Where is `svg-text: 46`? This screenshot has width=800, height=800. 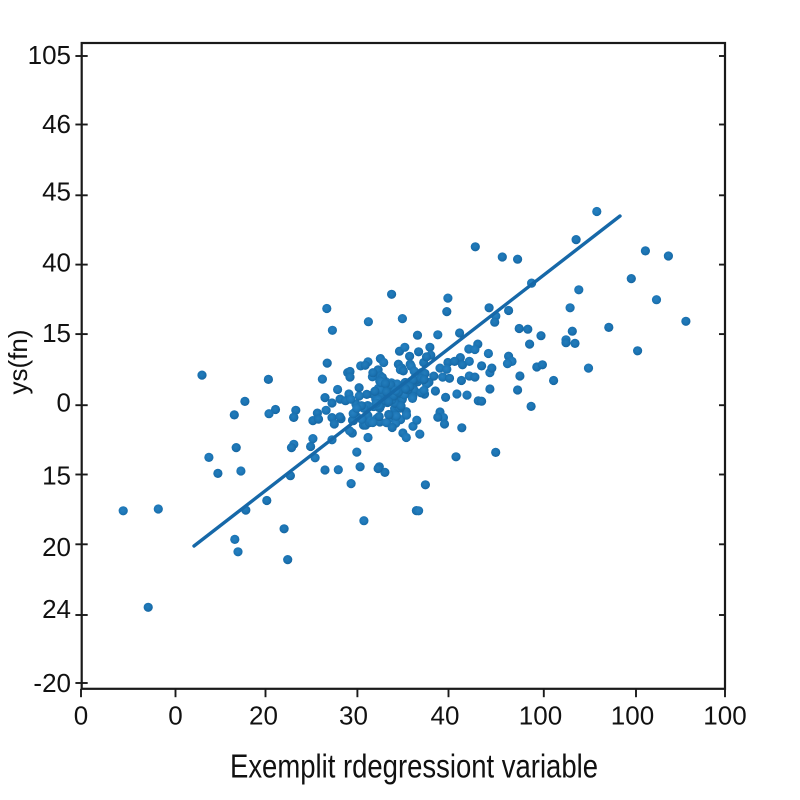 svg-text: 46 is located at coordinates (56, 124).